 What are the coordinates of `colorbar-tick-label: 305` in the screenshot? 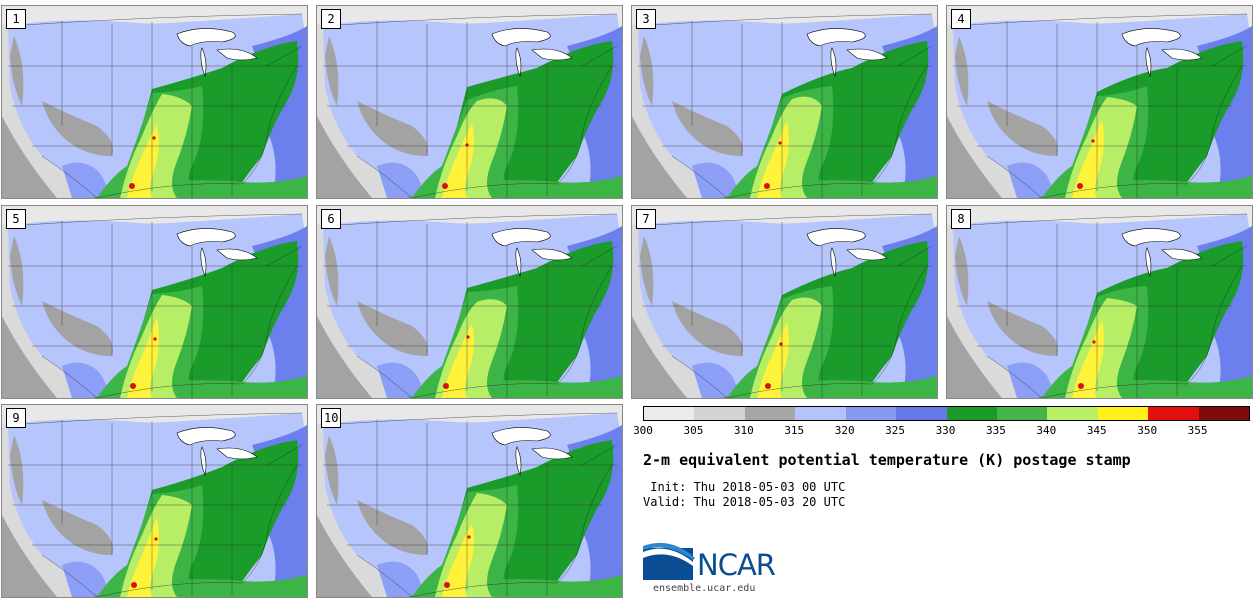 It's located at (693, 430).